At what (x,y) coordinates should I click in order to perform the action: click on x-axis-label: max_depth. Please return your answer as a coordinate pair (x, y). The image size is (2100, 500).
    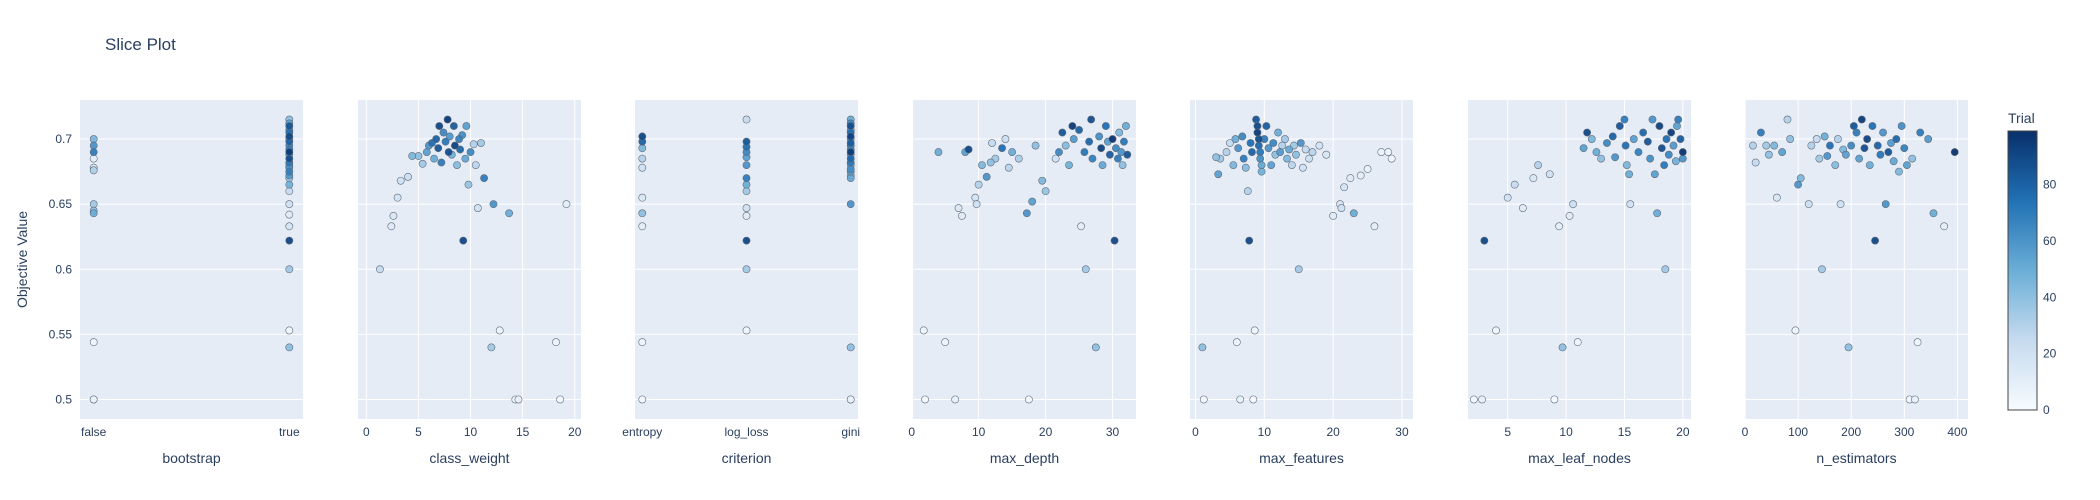
    Looking at the image, I should click on (1024, 458).